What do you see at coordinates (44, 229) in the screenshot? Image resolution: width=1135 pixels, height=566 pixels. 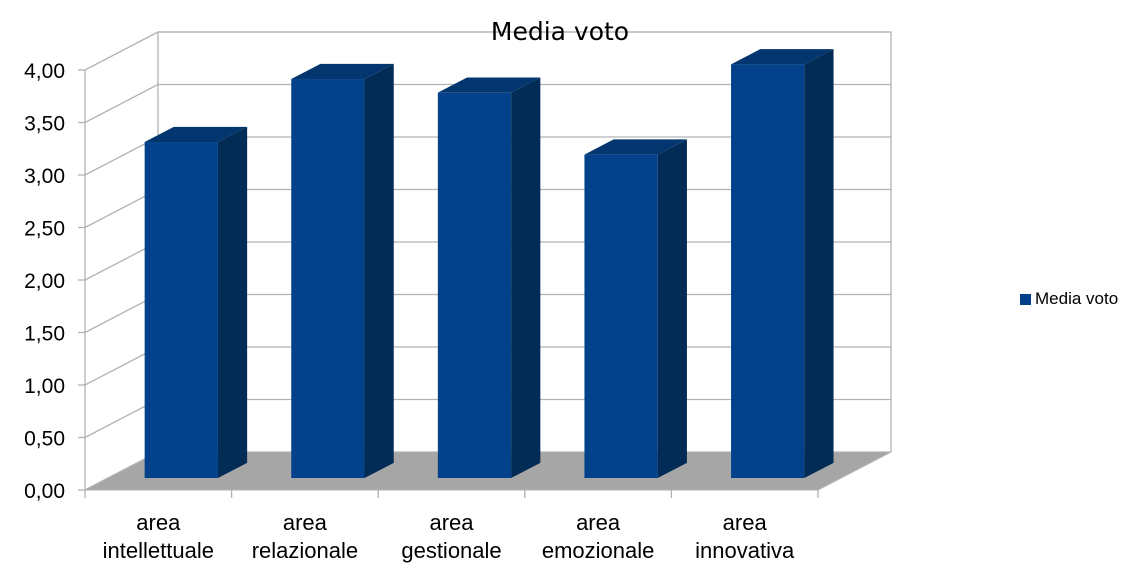 I see `y-tick-label: 2,50` at bounding box center [44, 229].